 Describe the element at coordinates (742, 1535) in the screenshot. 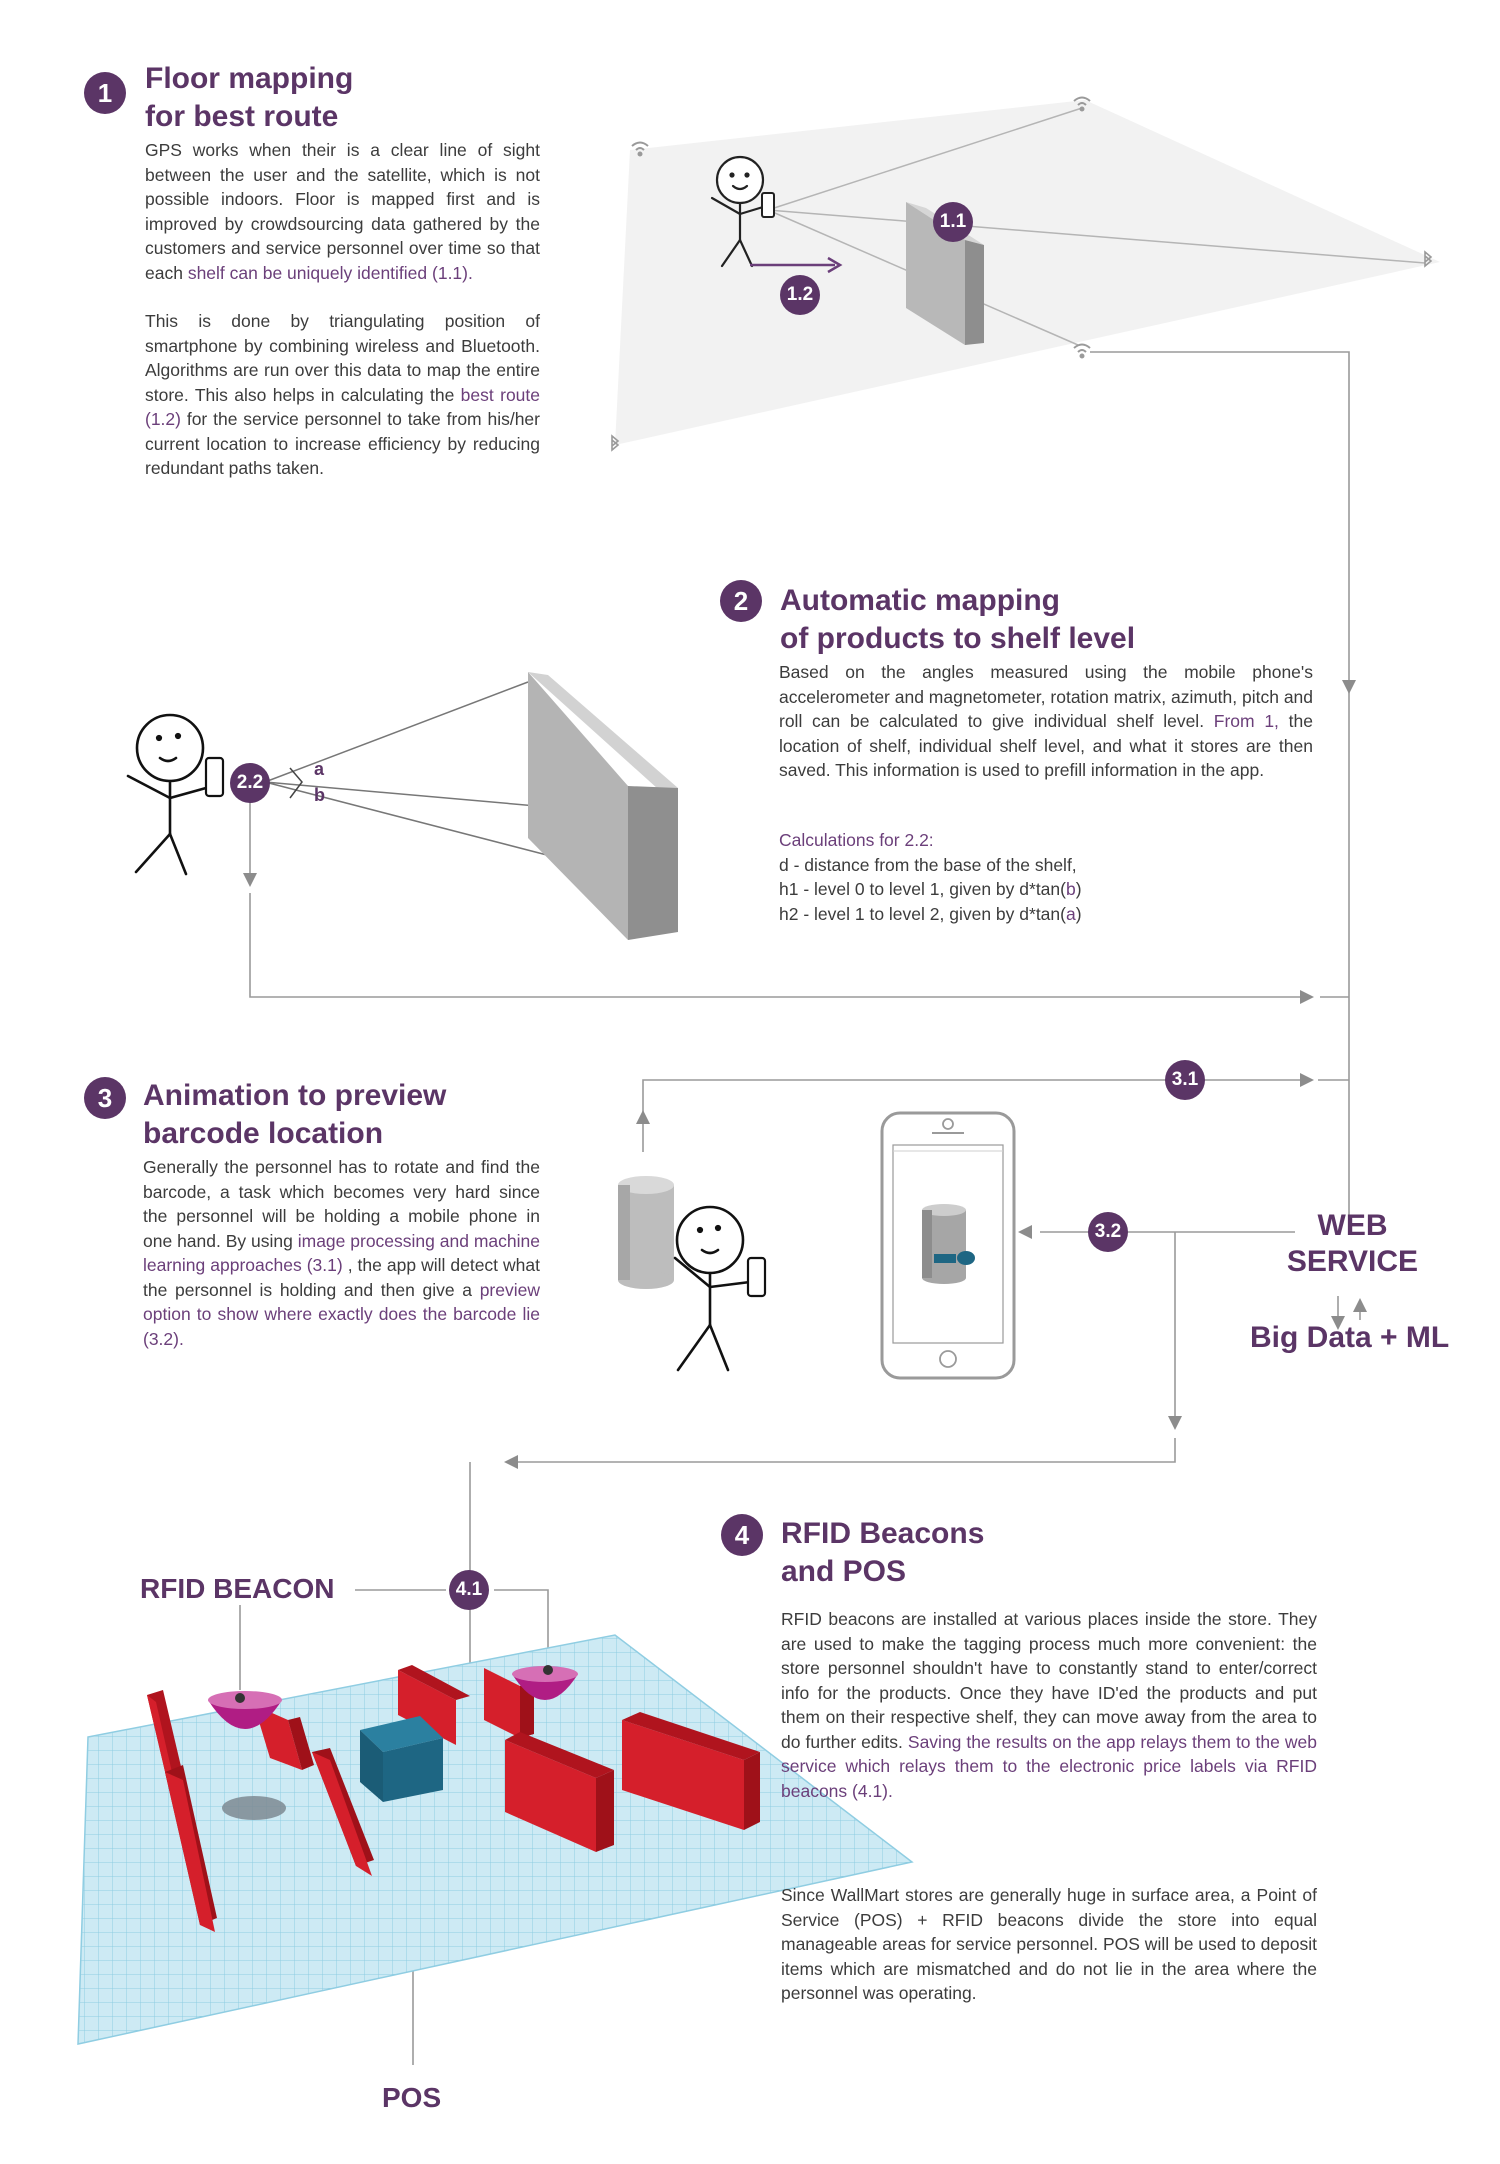

I see `section-4-number: 4` at that location.